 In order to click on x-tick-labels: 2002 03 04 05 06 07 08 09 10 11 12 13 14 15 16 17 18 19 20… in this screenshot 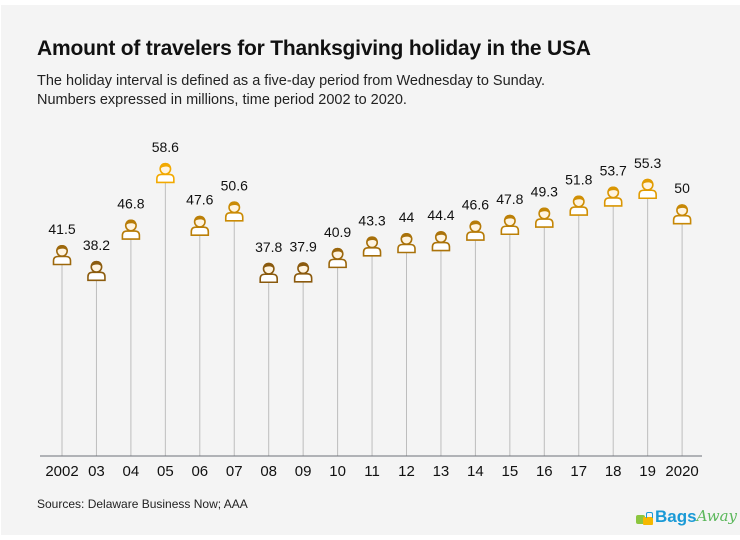, I will do `click(371, 471)`.